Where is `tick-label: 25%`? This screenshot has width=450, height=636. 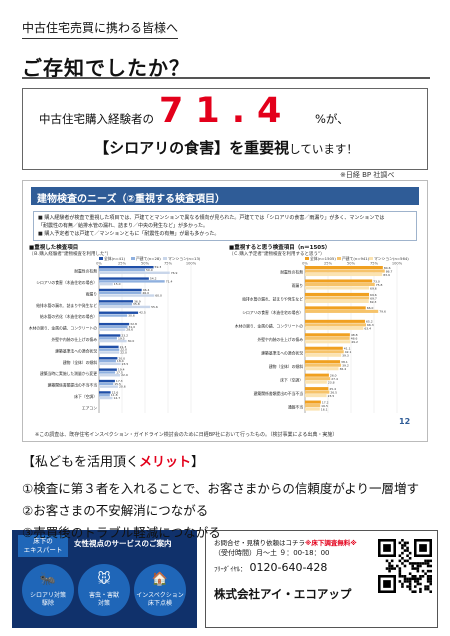
tick-label: 25% is located at coordinates (328, 264).